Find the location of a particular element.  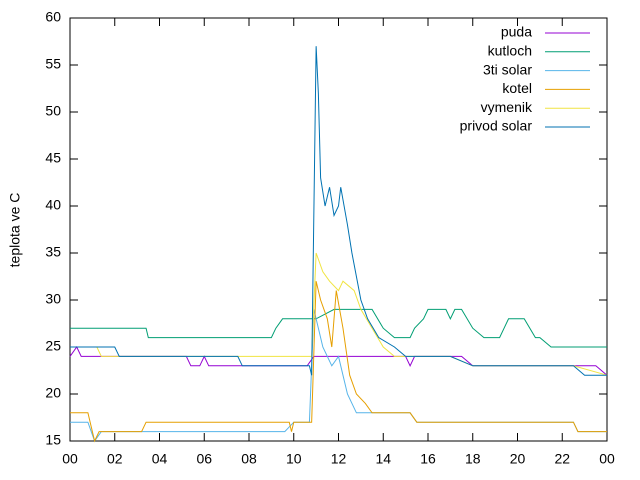

y-tick-label: 60 is located at coordinates (53, 17).